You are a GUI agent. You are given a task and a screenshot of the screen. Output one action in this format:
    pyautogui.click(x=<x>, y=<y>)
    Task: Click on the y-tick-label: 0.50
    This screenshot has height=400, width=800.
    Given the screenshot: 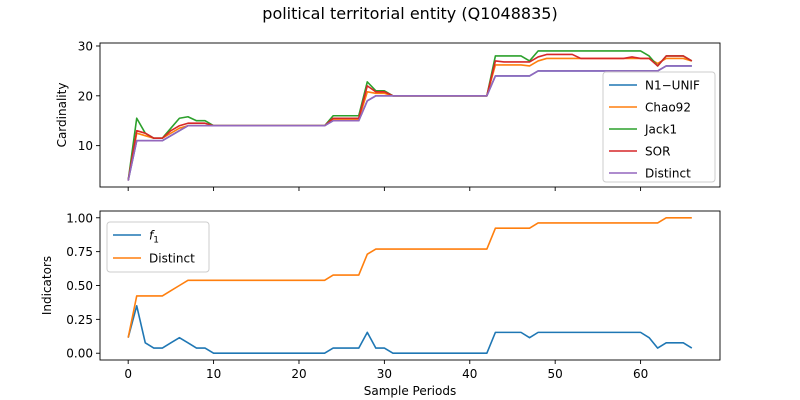 What is the action you would take?
    pyautogui.click(x=79, y=286)
    